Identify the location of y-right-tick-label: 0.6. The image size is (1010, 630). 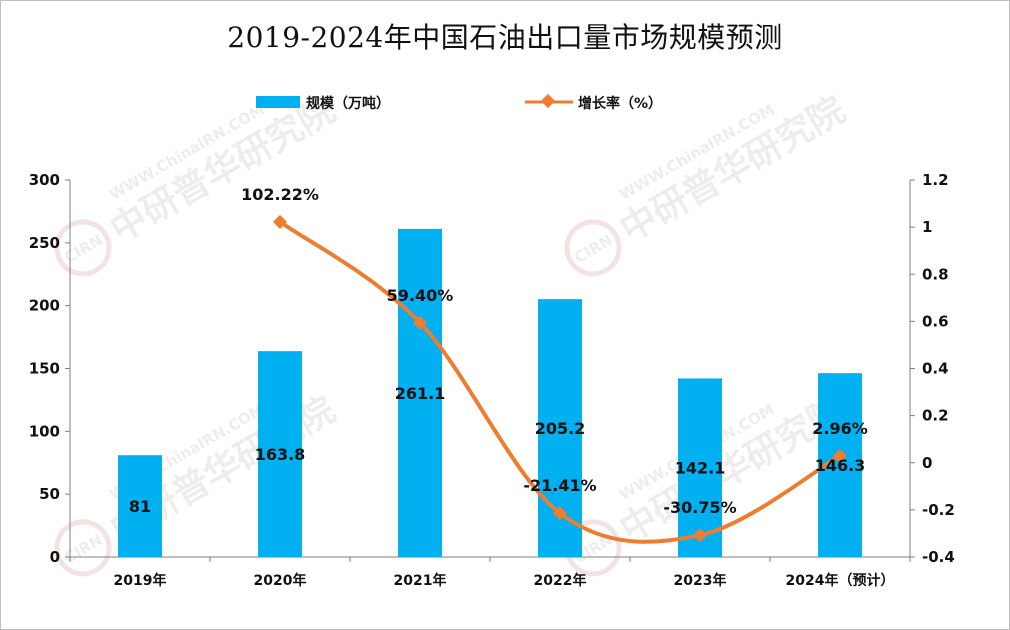
(935, 321).